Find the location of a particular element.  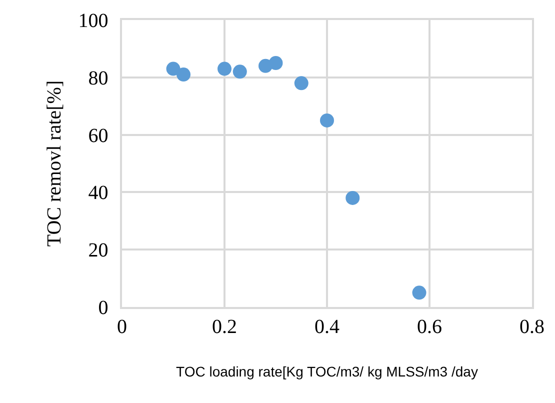

x-tick-label: 0.6 is located at coordinates (429, 327).